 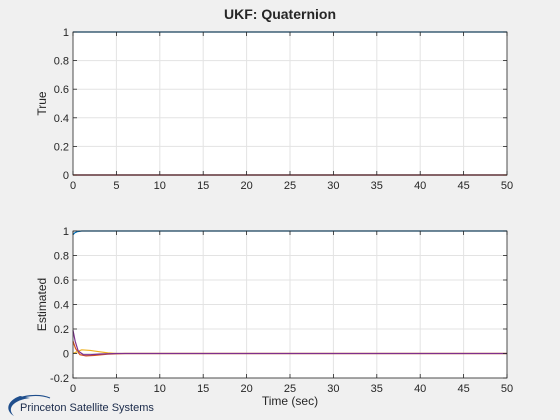 I want to click on y-tick-label: -0.2, so click(x=59, y=379).